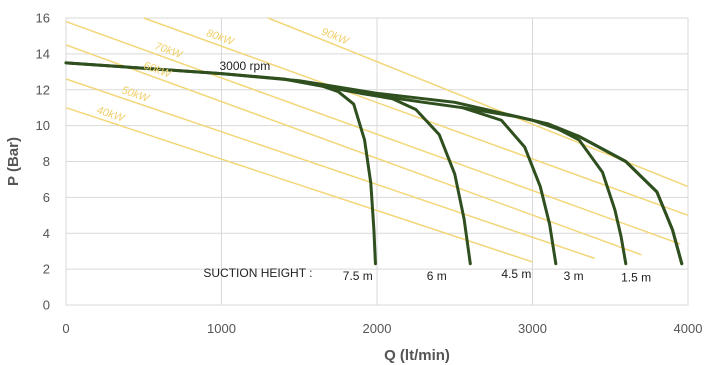 Image resolution: width=708 pixels, height=365 pixels. Describe the element at coordinates (688, 328) in the screenshot. I see `x-tick-label: 4000` at that location.